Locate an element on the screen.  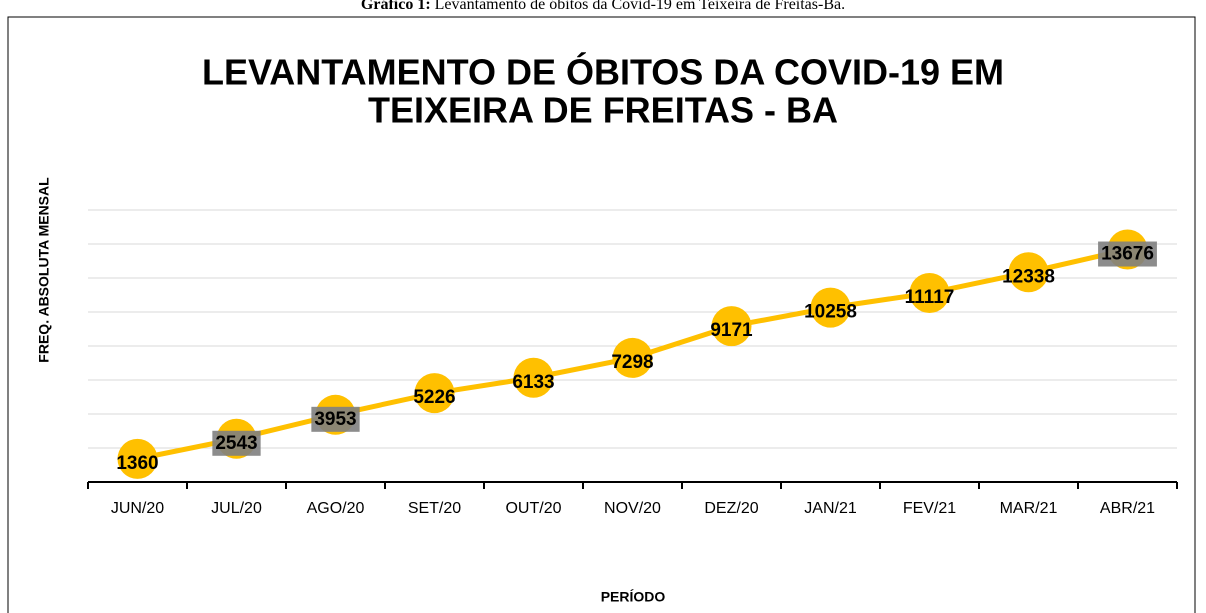
data-label: 13676 is located at coordinates (1127, 254).